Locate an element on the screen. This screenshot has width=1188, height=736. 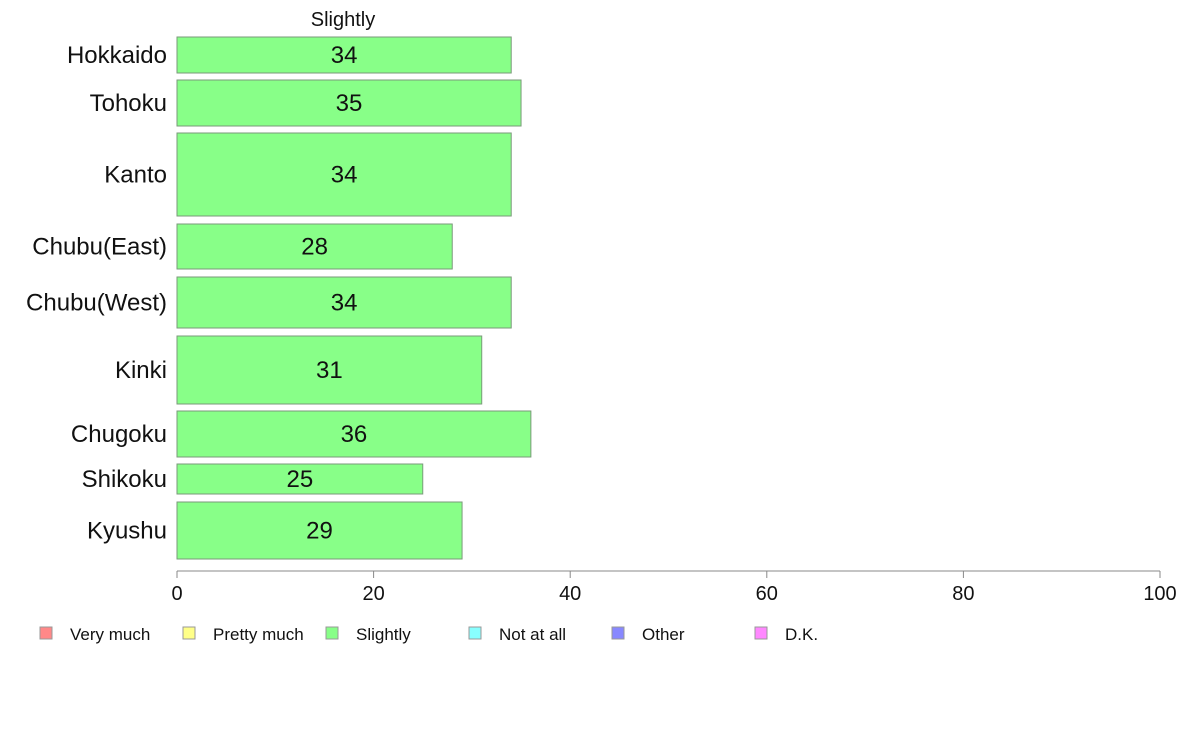
x-tick-label: 20 is located at coordinates (373, 594).